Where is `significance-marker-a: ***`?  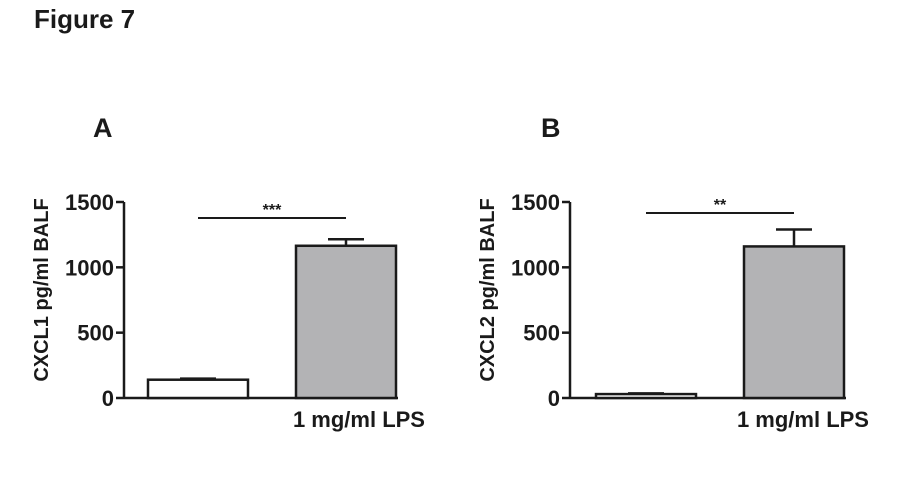
significance-marker-a: *** is located at coordinates (272, 210).